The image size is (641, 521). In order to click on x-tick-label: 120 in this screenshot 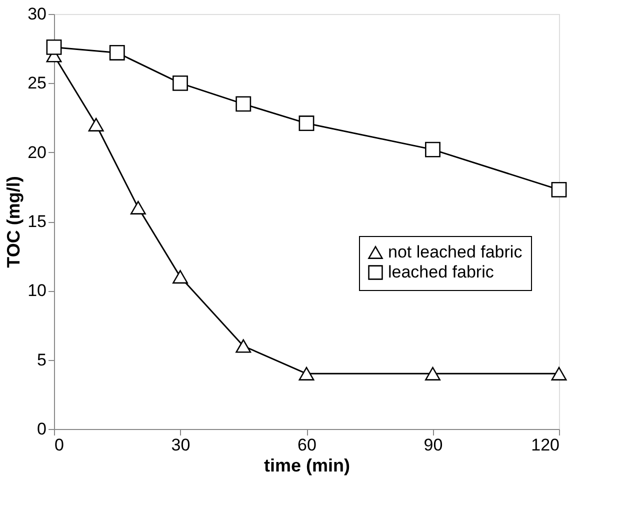, I will do `click(545, 445)`.